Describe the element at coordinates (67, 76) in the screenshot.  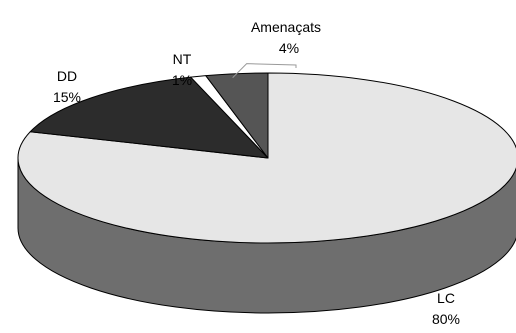
I see `slice-label-dd: DD` at that location.